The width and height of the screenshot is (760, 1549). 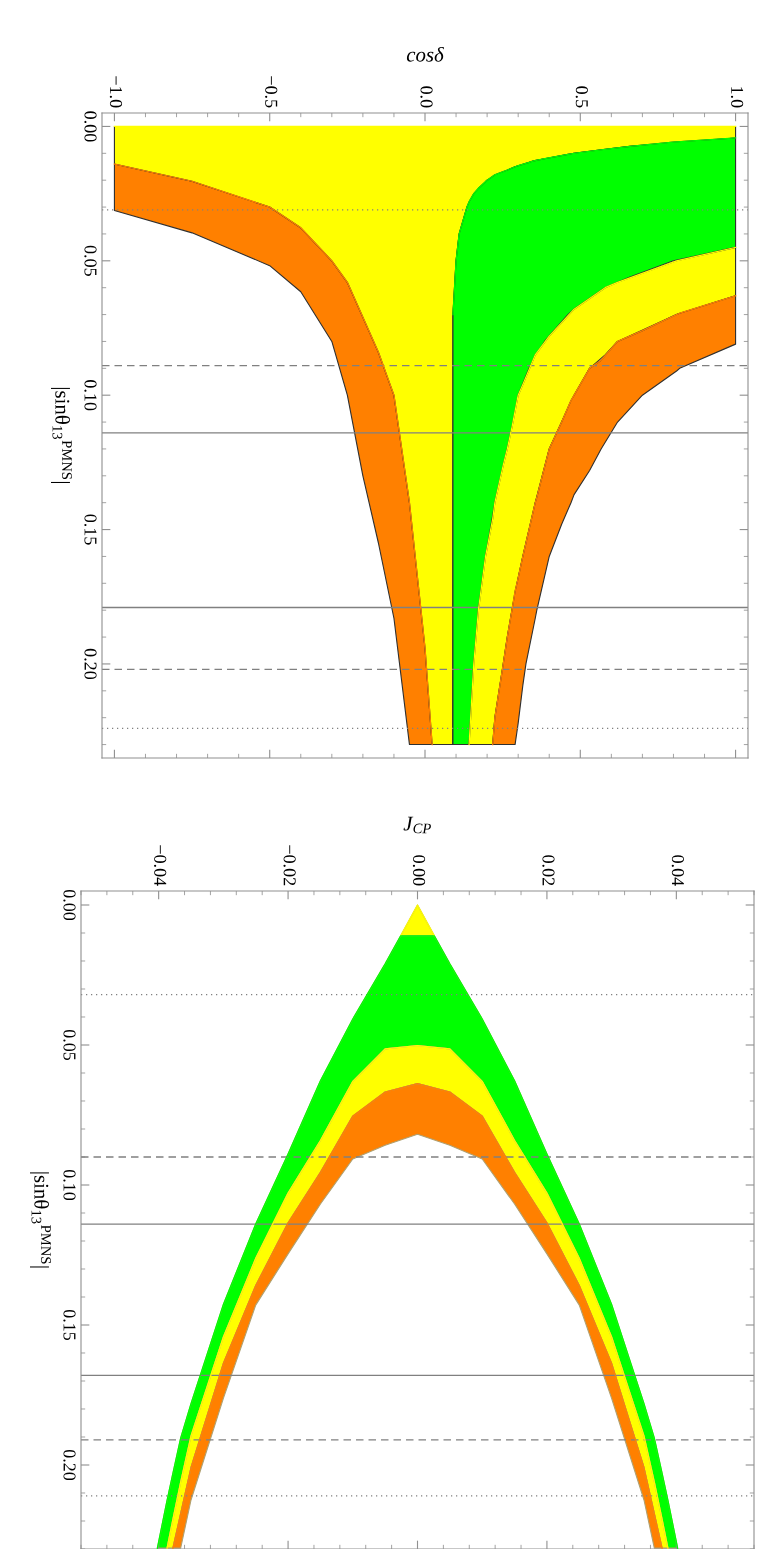 What do you see at coordinates (426, 97) in the screenshot?
I see `x-tick-label: 0.0` at bounding box center [426, 97].